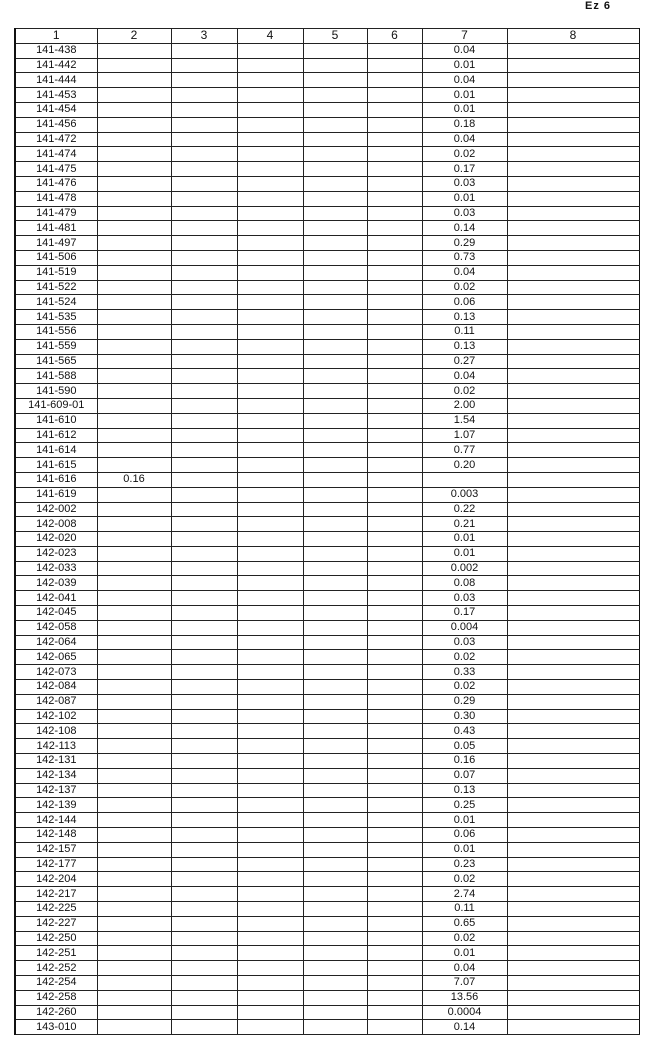 Image resolution: width=656 pixels, height=1039 pixels. Describe the element at coordinates (464, 361) in the screenshot. I see `cell-col-7: 0.27` at that location.